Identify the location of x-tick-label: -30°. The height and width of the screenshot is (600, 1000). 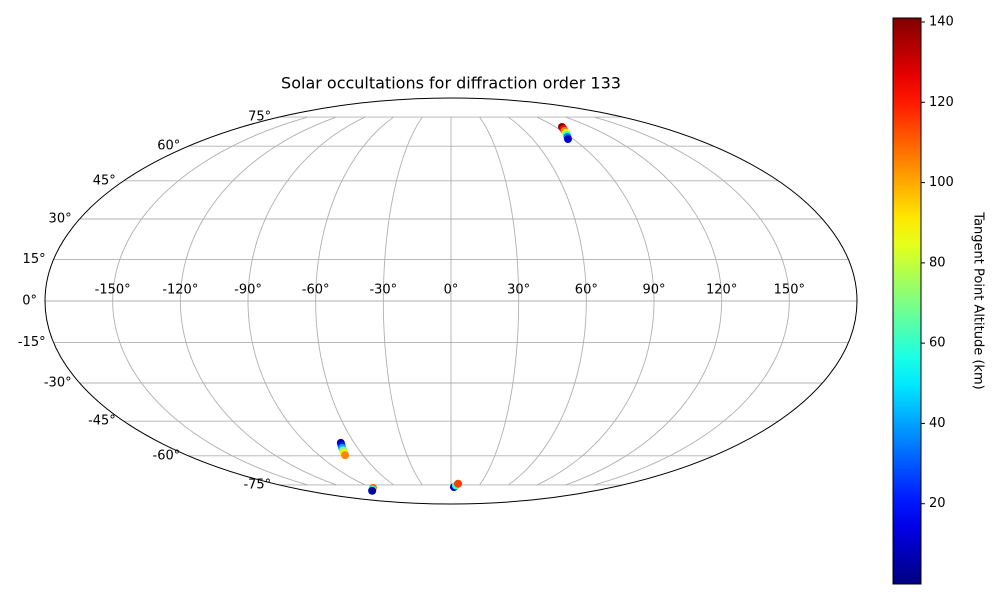
(383, 290).